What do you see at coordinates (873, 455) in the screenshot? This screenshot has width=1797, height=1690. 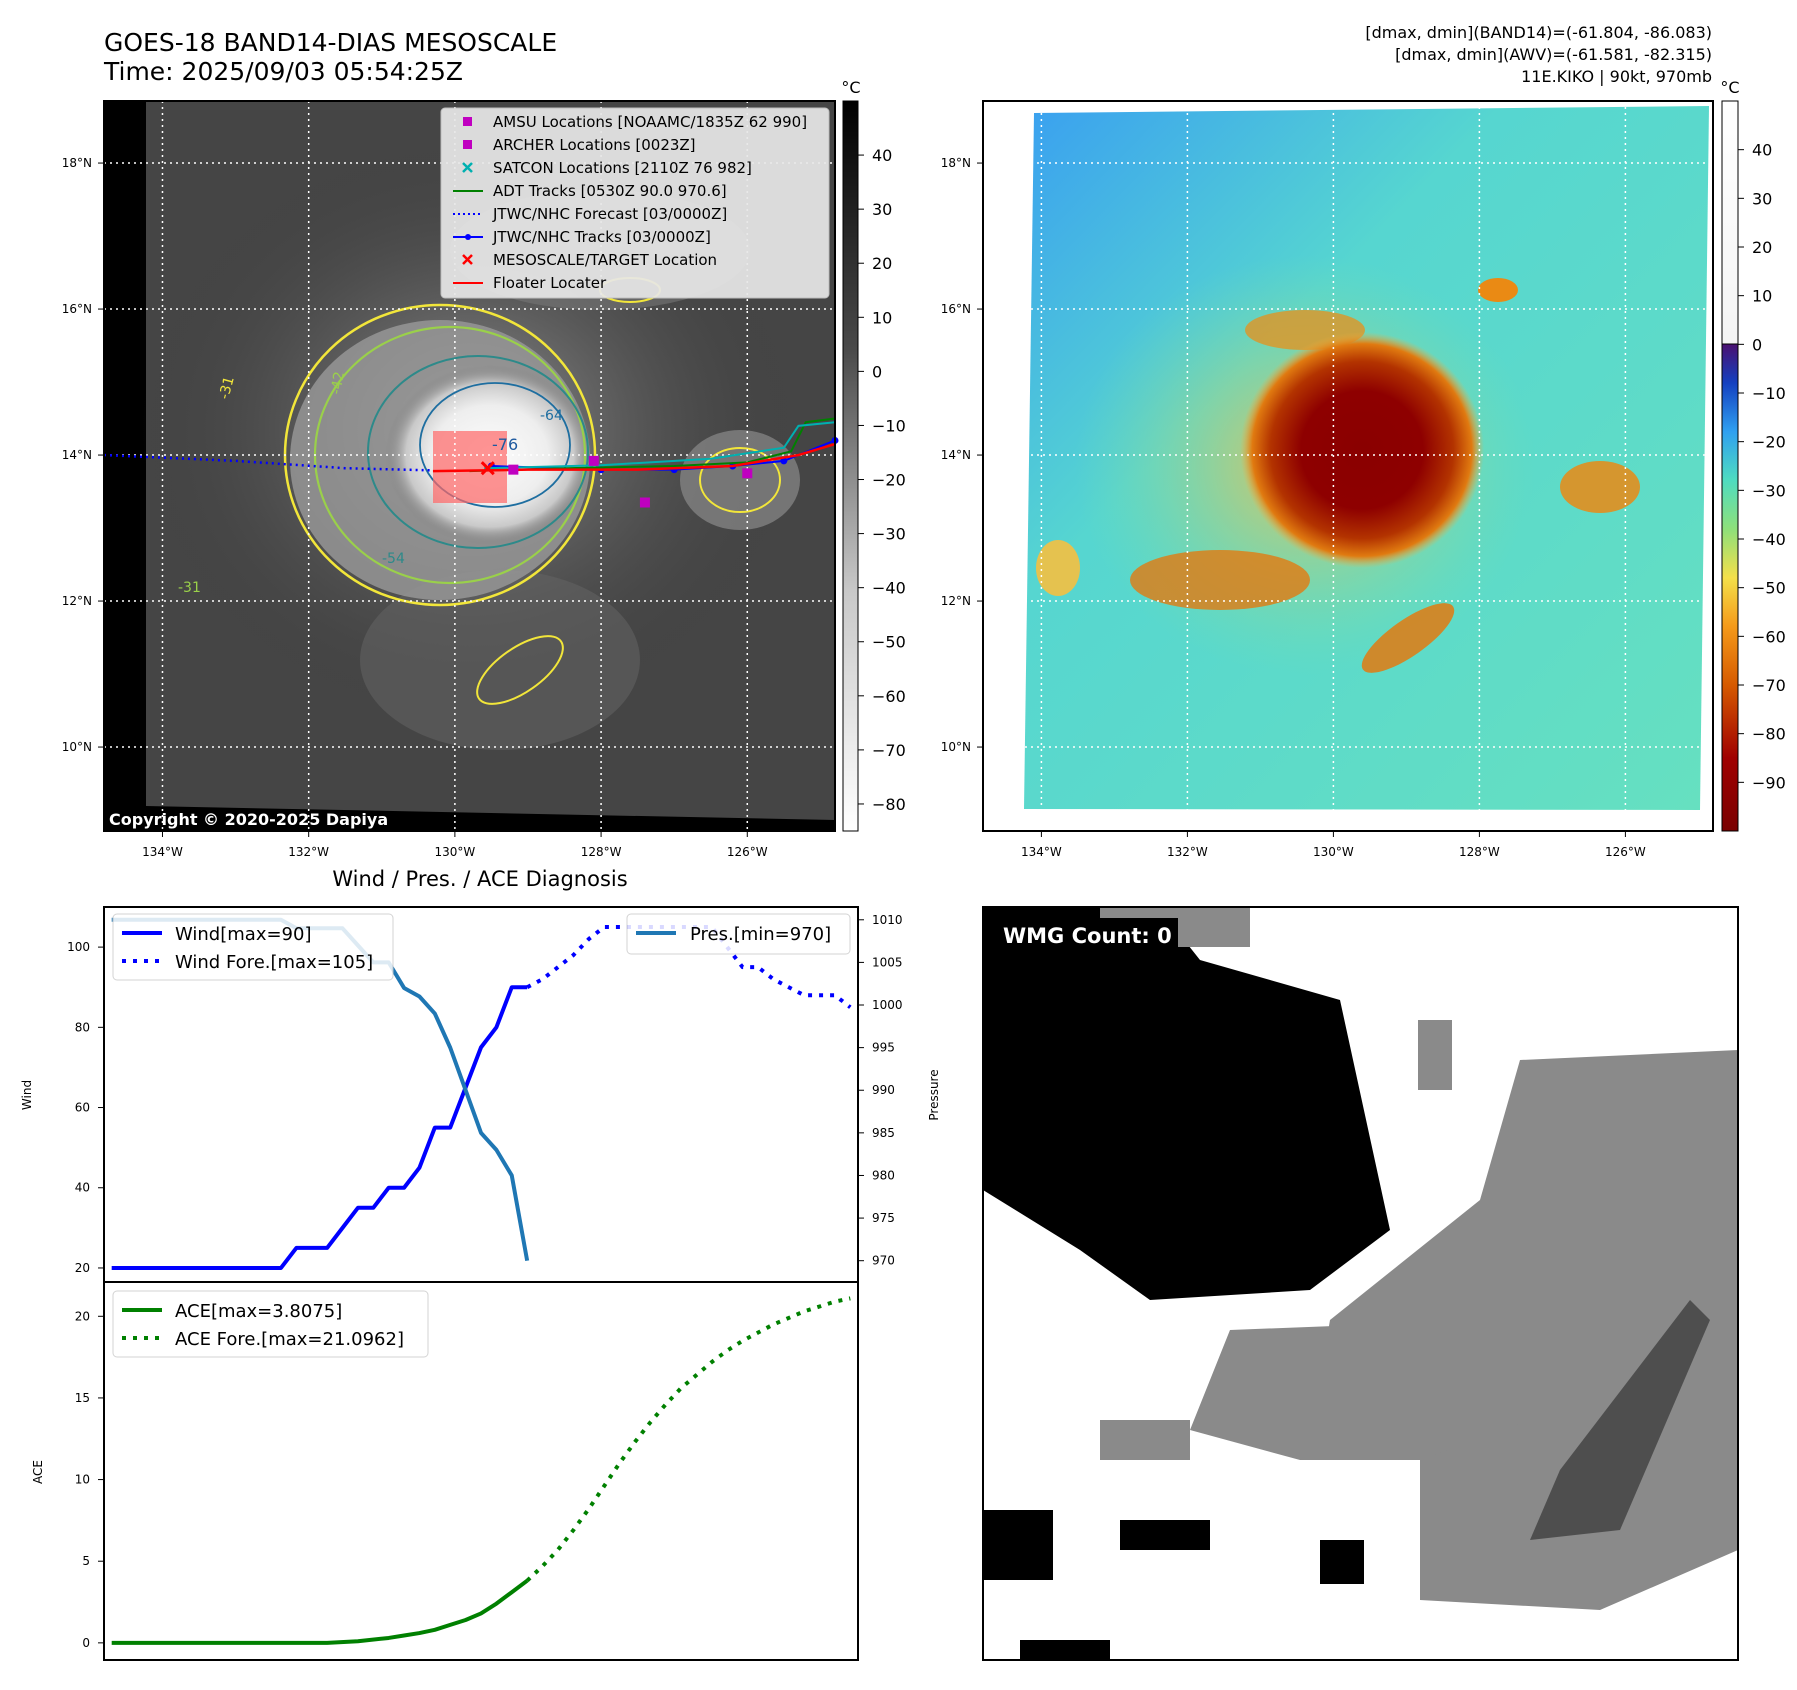 I see `ir-colorbar: °C 40 30 20 10 0 −10 −20 −30 −40 −50 −60 −70 −80` at bounding box center [873, 455].